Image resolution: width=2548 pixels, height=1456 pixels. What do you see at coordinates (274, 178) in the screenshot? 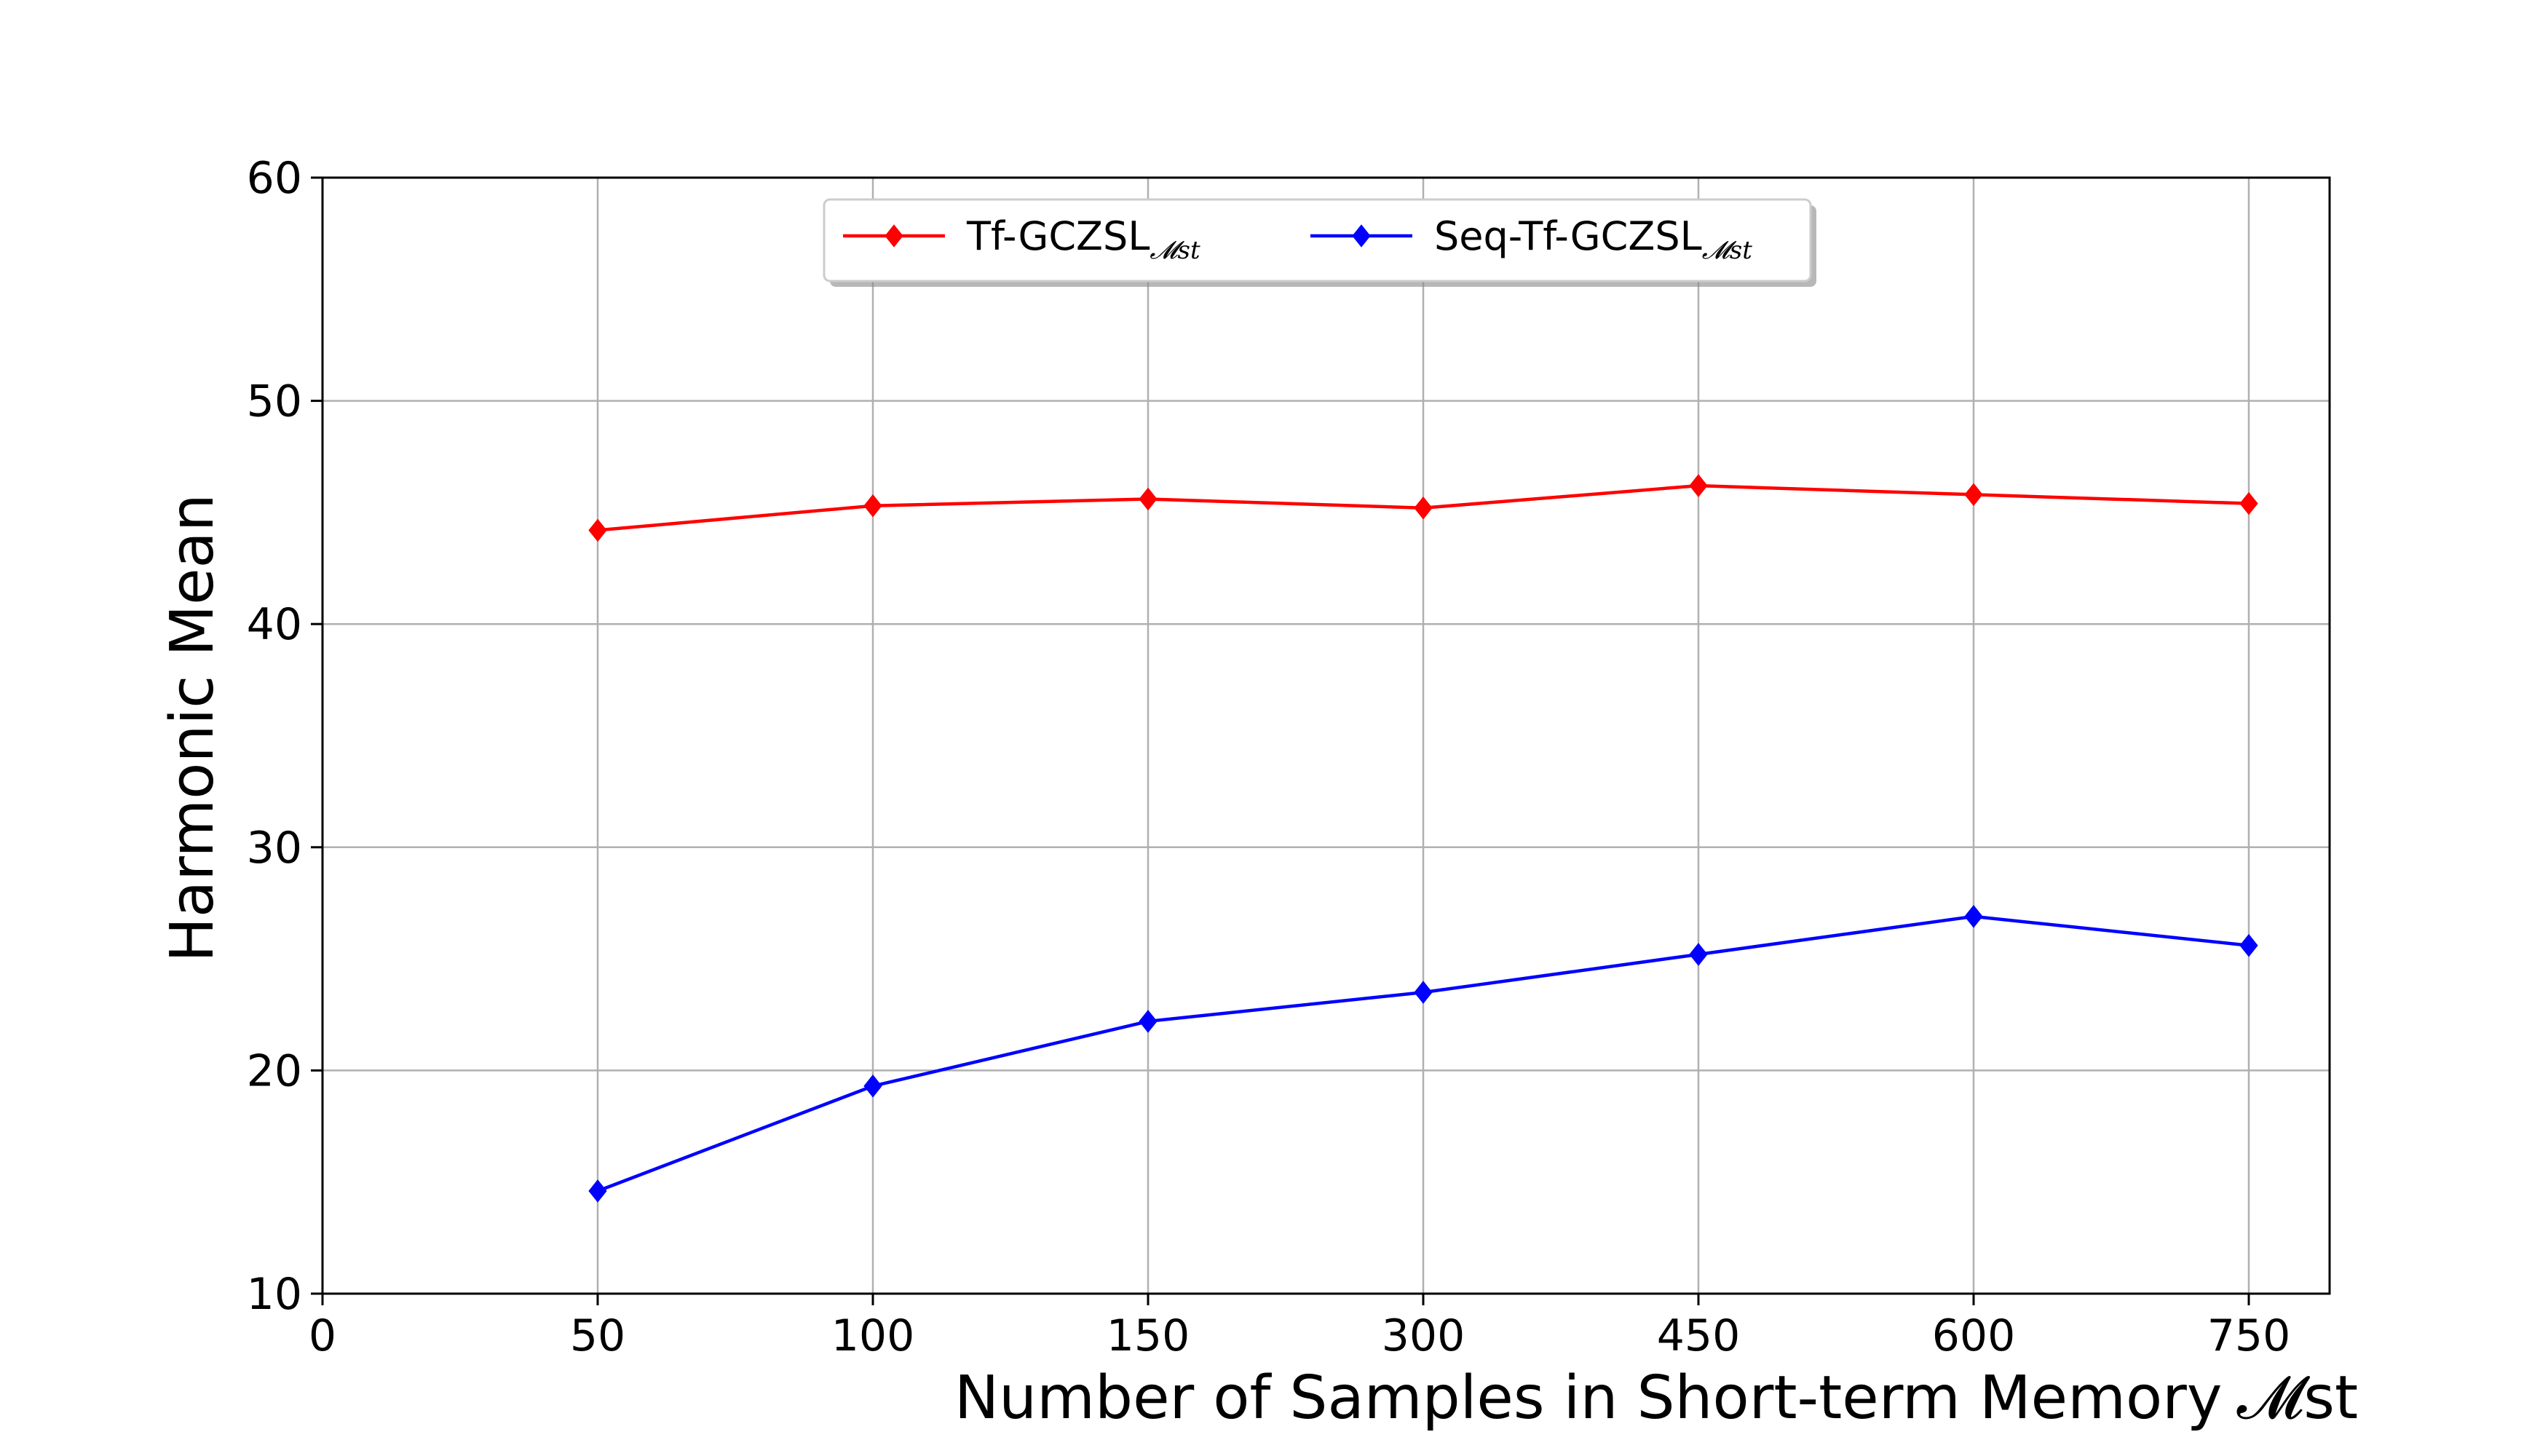
I see `y-tick-label: 60` at bounding box center [274, 178].